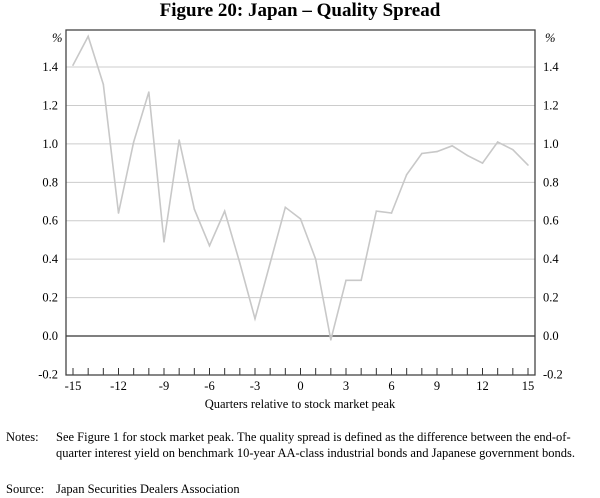 This screenshot has height=498, width=600. I want to click on x-tick-label: -15, so click(73, 386).